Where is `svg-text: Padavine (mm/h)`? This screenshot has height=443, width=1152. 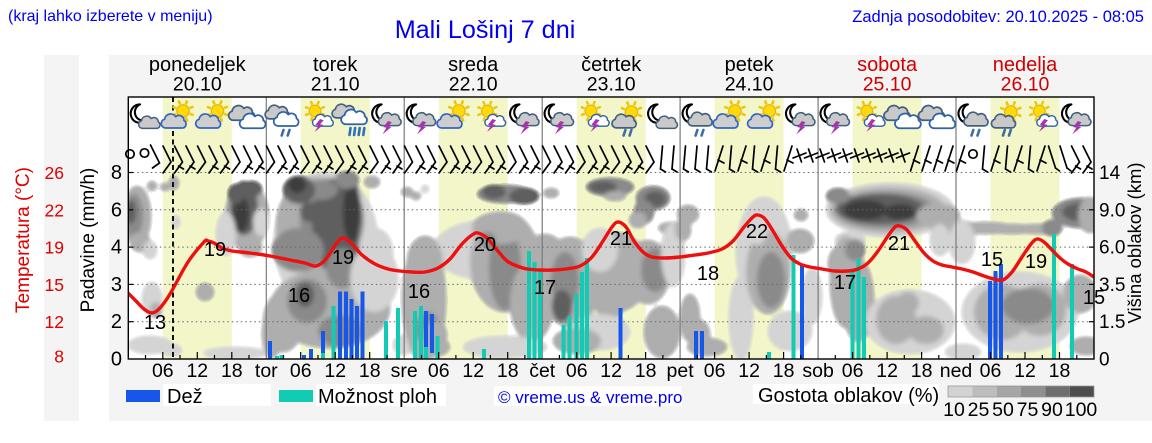
svg-text: Padavine (mm/h) is located at coordinates (88, 240).